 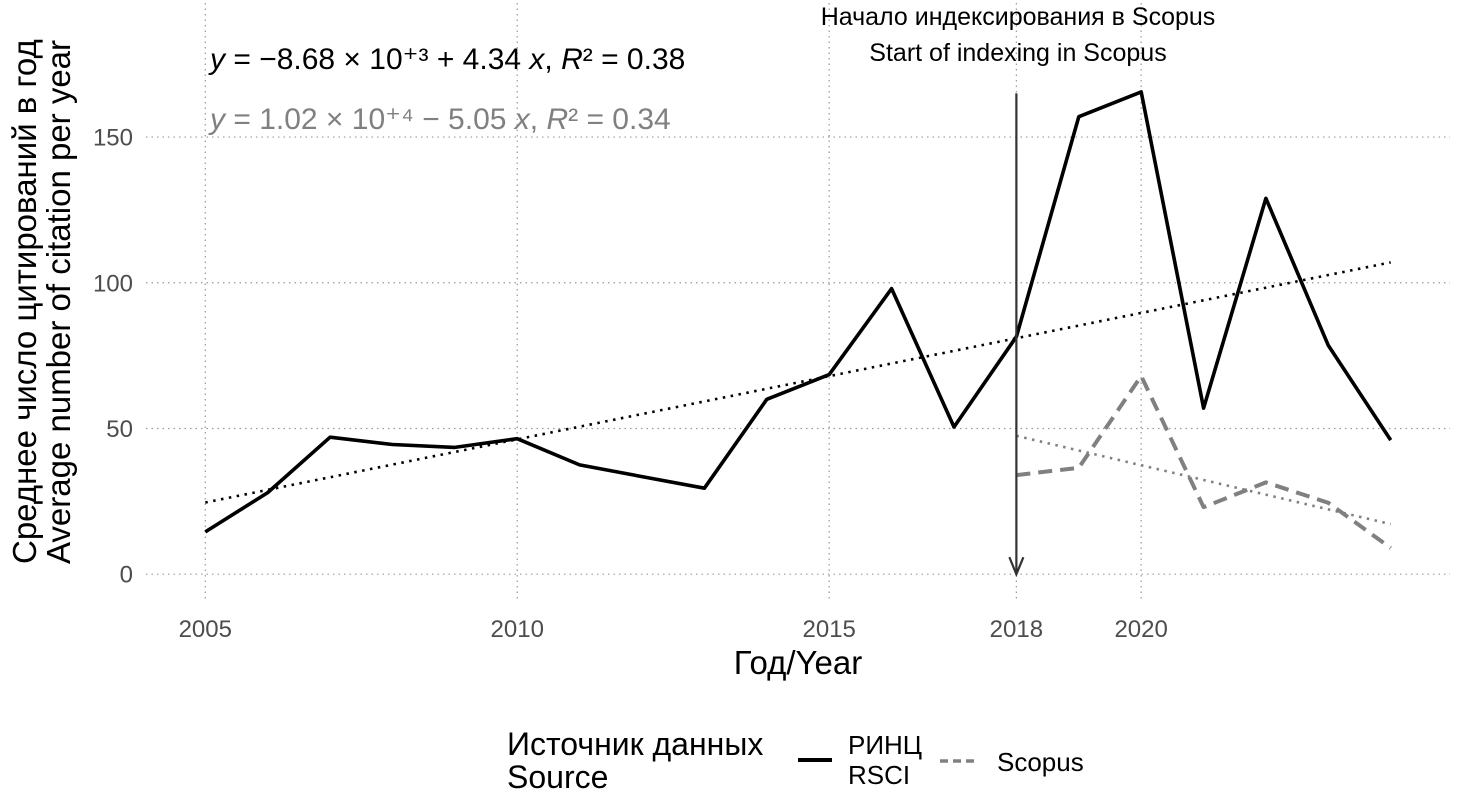 What do you see at coordinates (1140, 629) in the screenshot?
I see `x-tick-label: 2020` at bounding box center [1140, 629].